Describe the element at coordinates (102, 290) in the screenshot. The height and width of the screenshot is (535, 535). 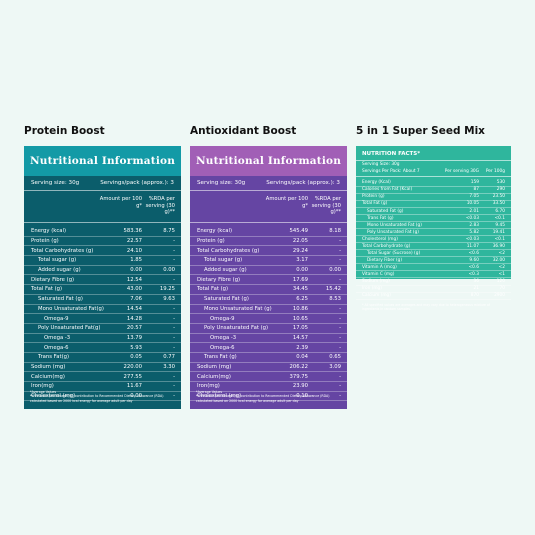
I see `table-row: Total Fat (g) 43.00 19.25` at that location.